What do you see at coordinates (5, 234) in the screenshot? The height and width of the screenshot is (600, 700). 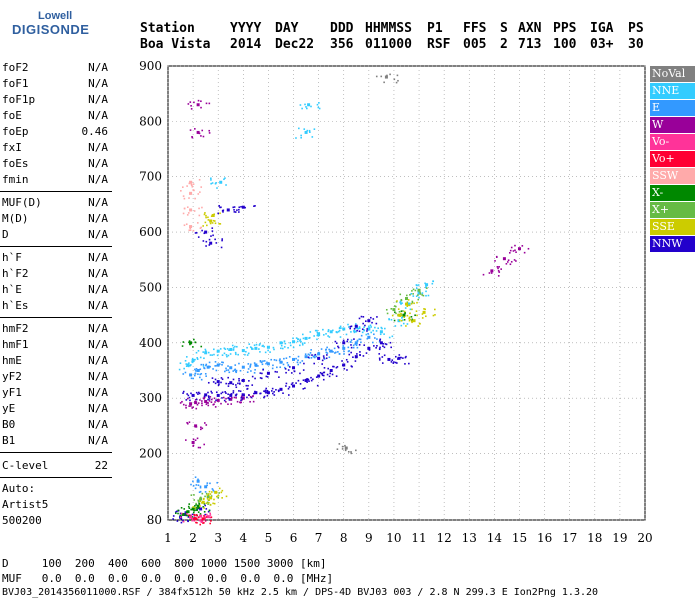 I see `param-name: D` at bounding box center [5, 234].